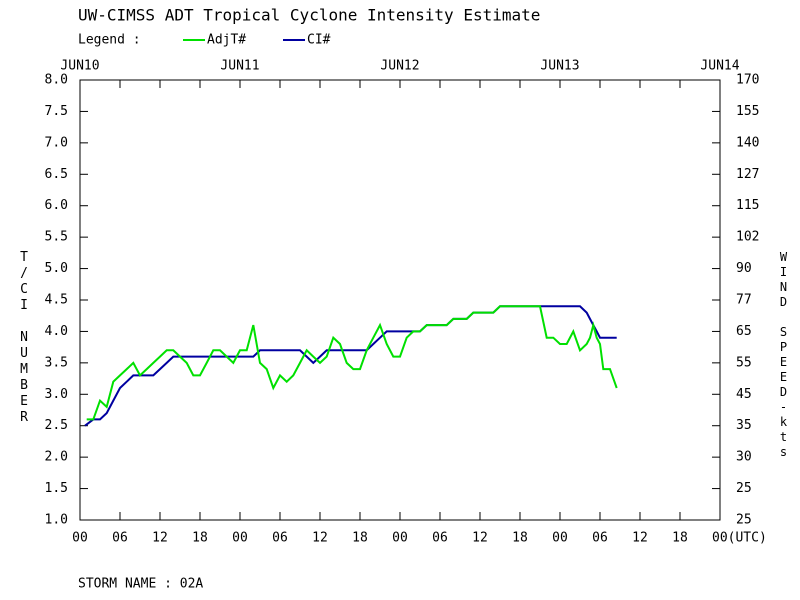  I want to click on y2-tick-label: 115, so click(747, 205).